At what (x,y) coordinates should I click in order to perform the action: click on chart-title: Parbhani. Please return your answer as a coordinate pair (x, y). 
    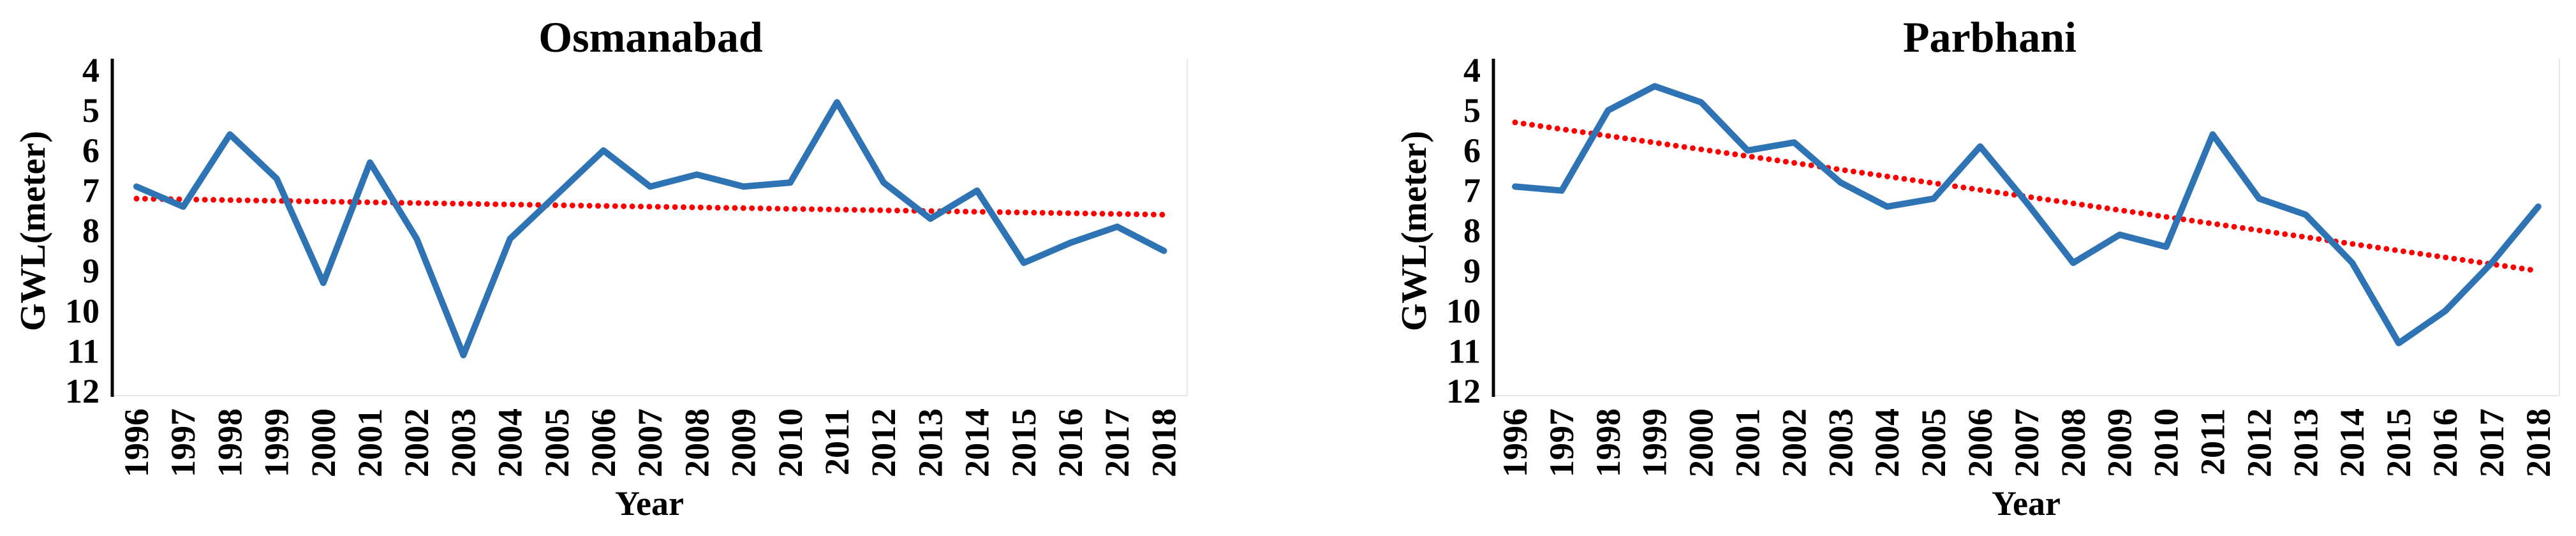
    Looking at the image, I should click on (1989, 37).